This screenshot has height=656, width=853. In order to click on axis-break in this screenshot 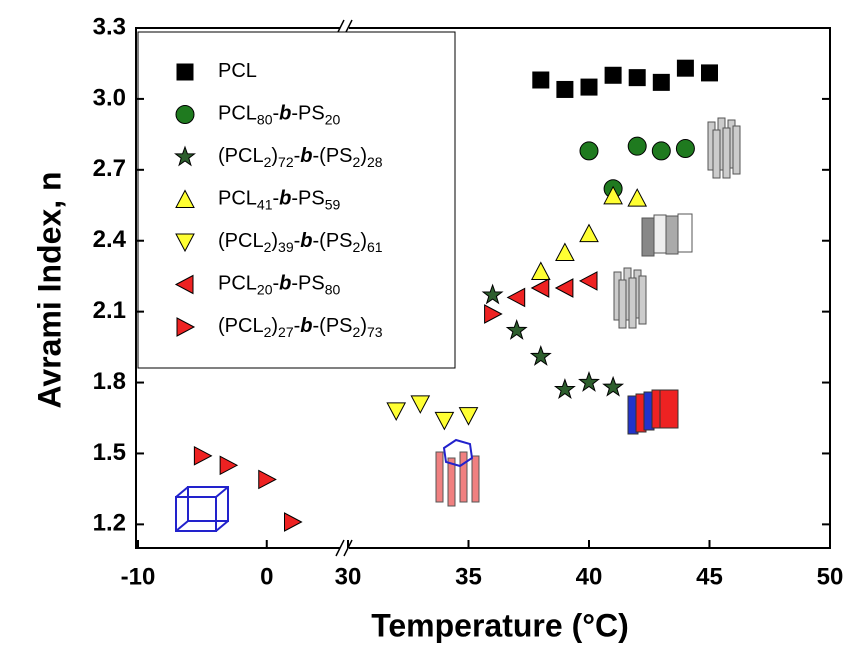, I will do `click(344, 288)`.